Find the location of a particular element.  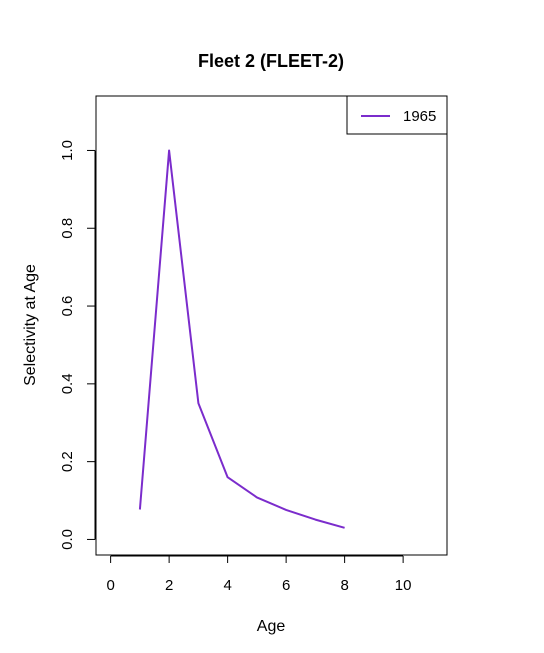

x-tick-label: 6 is located at coordinates (286, 585).